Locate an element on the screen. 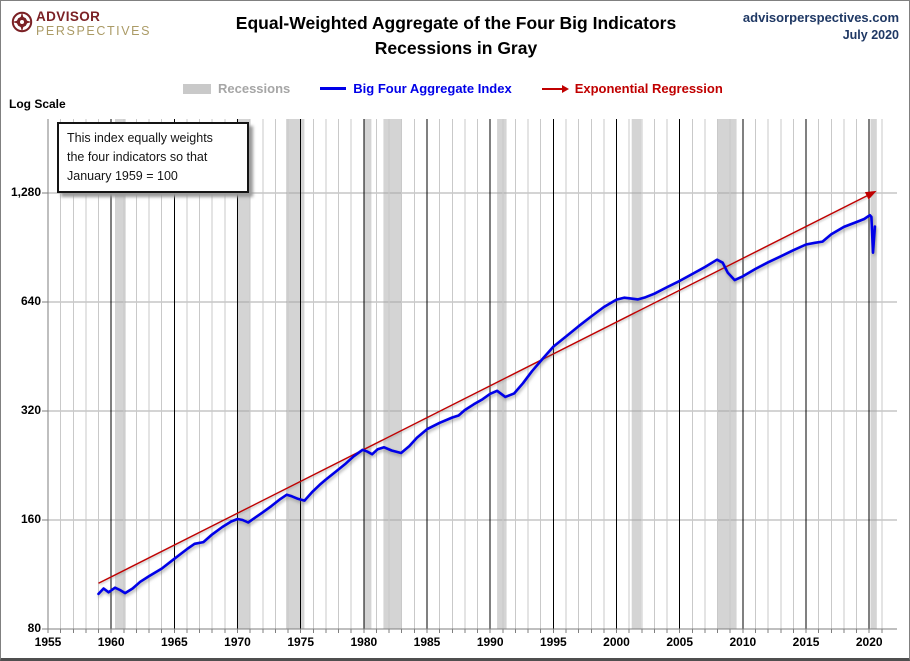 The image size is (910, 661). x-axis-label: 2010 is located at coordinates (743, 642).